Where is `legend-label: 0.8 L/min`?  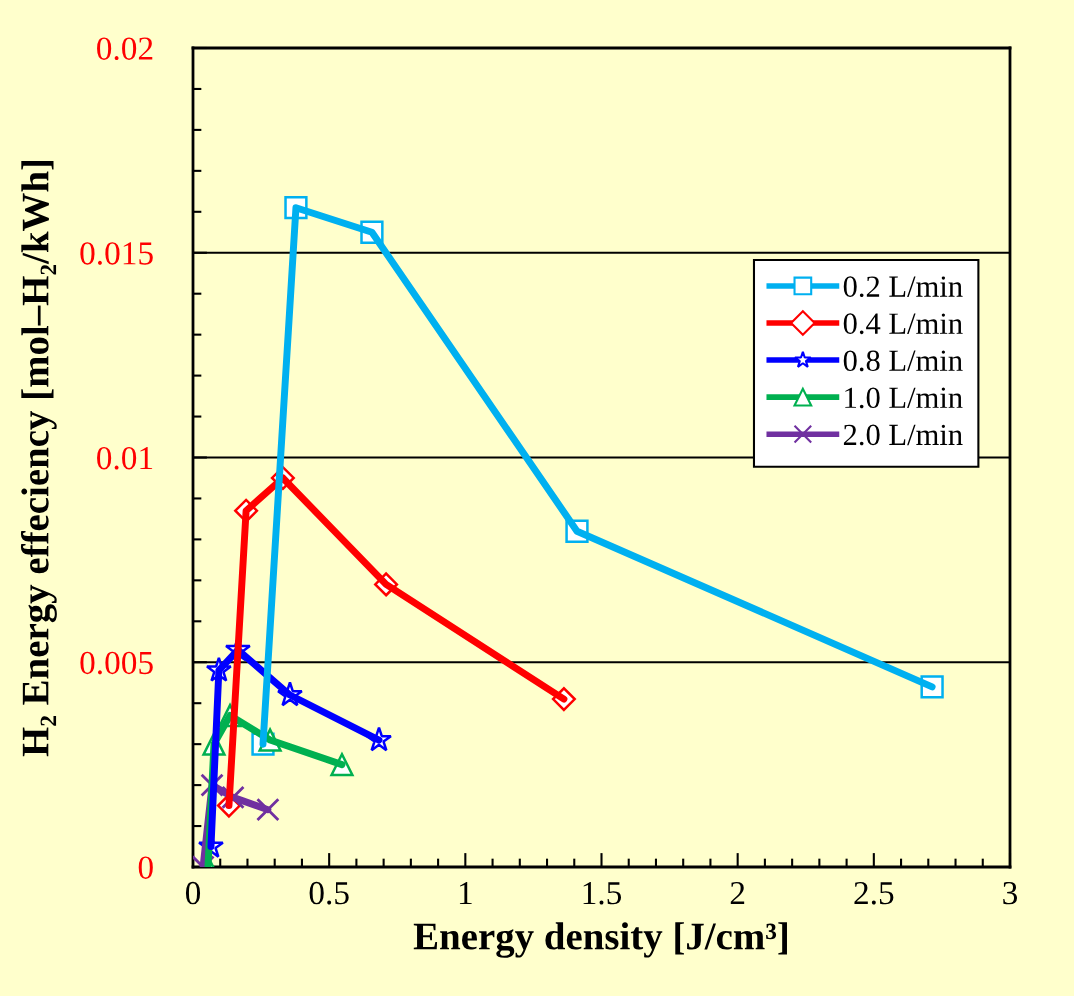
legend-label: 0.8 L/min is located at coordinates (903, 361).